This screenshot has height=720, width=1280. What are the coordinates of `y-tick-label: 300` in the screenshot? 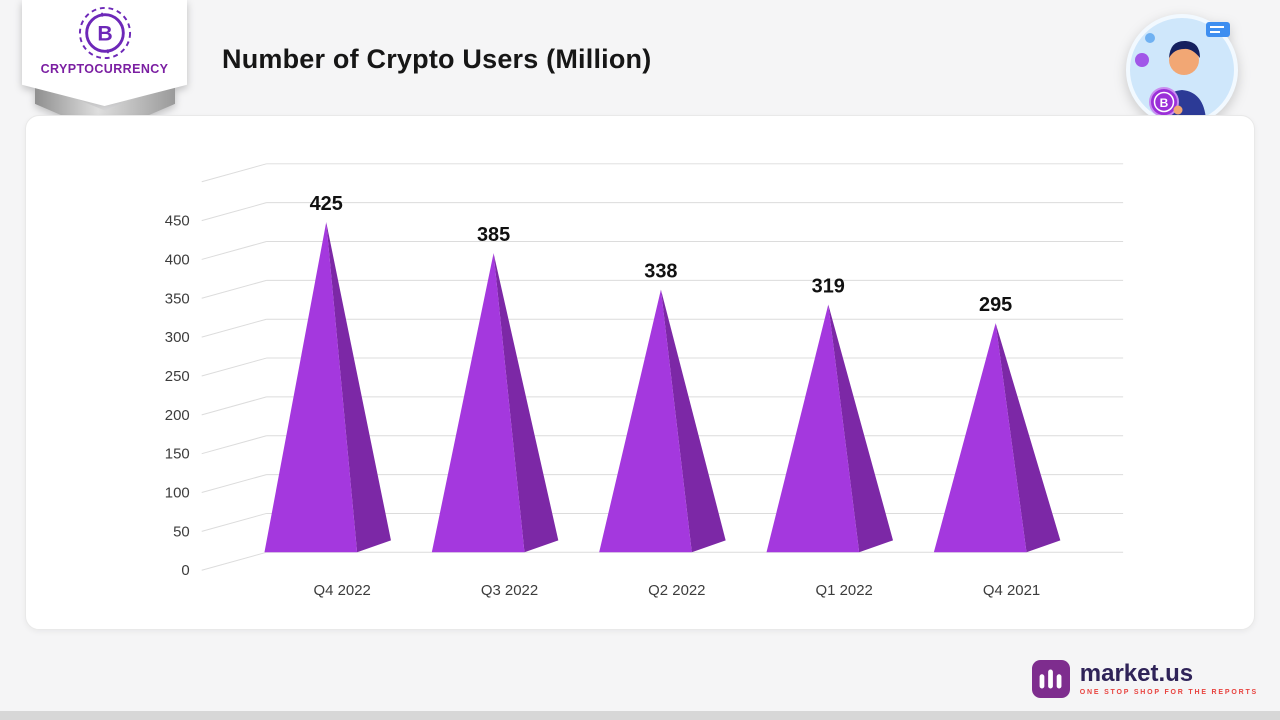 It's located at (177, 337).